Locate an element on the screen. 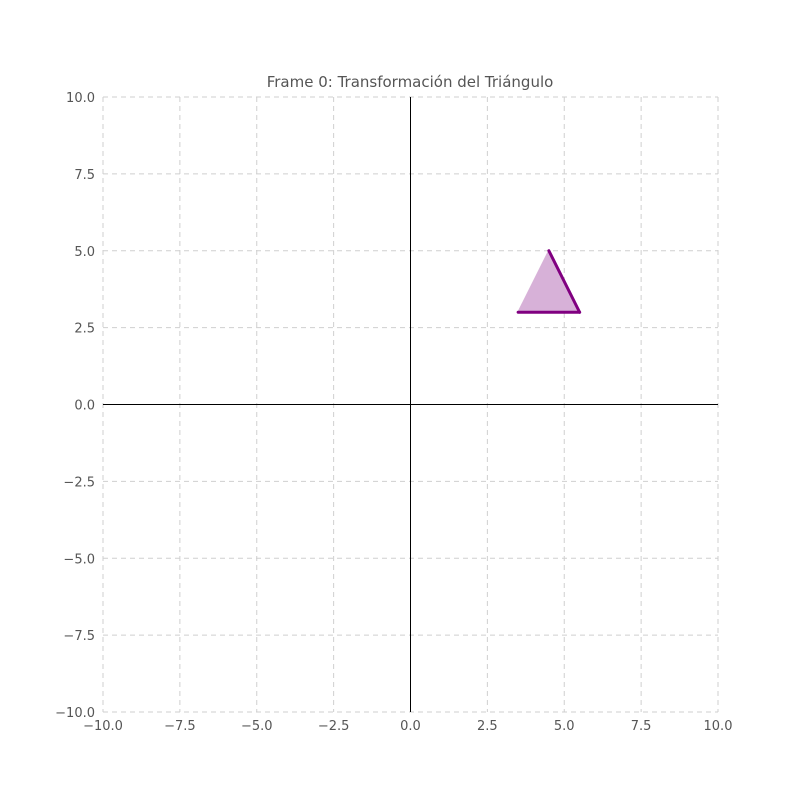  x-tick-label: −7.5 is located at coordinates (180, 726).